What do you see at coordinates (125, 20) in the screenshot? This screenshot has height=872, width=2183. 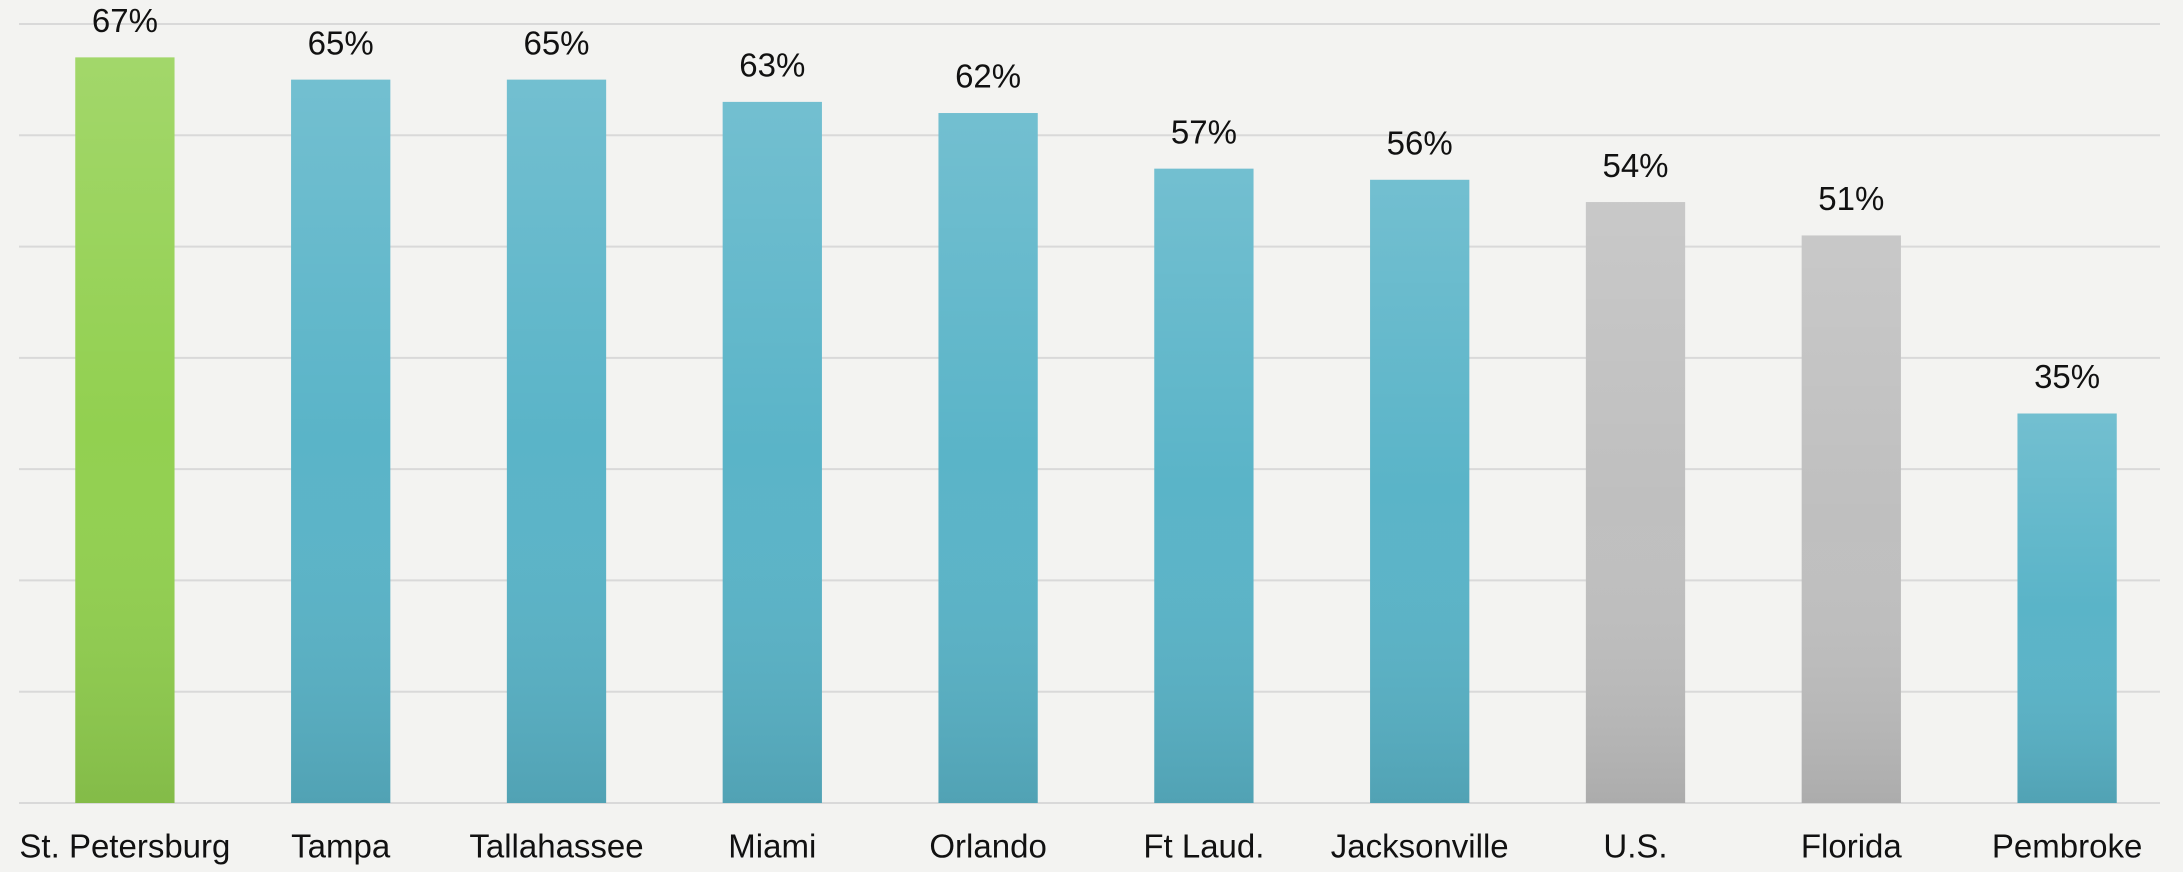 I see `value-label: 67%` at bounding box center [125, 20].